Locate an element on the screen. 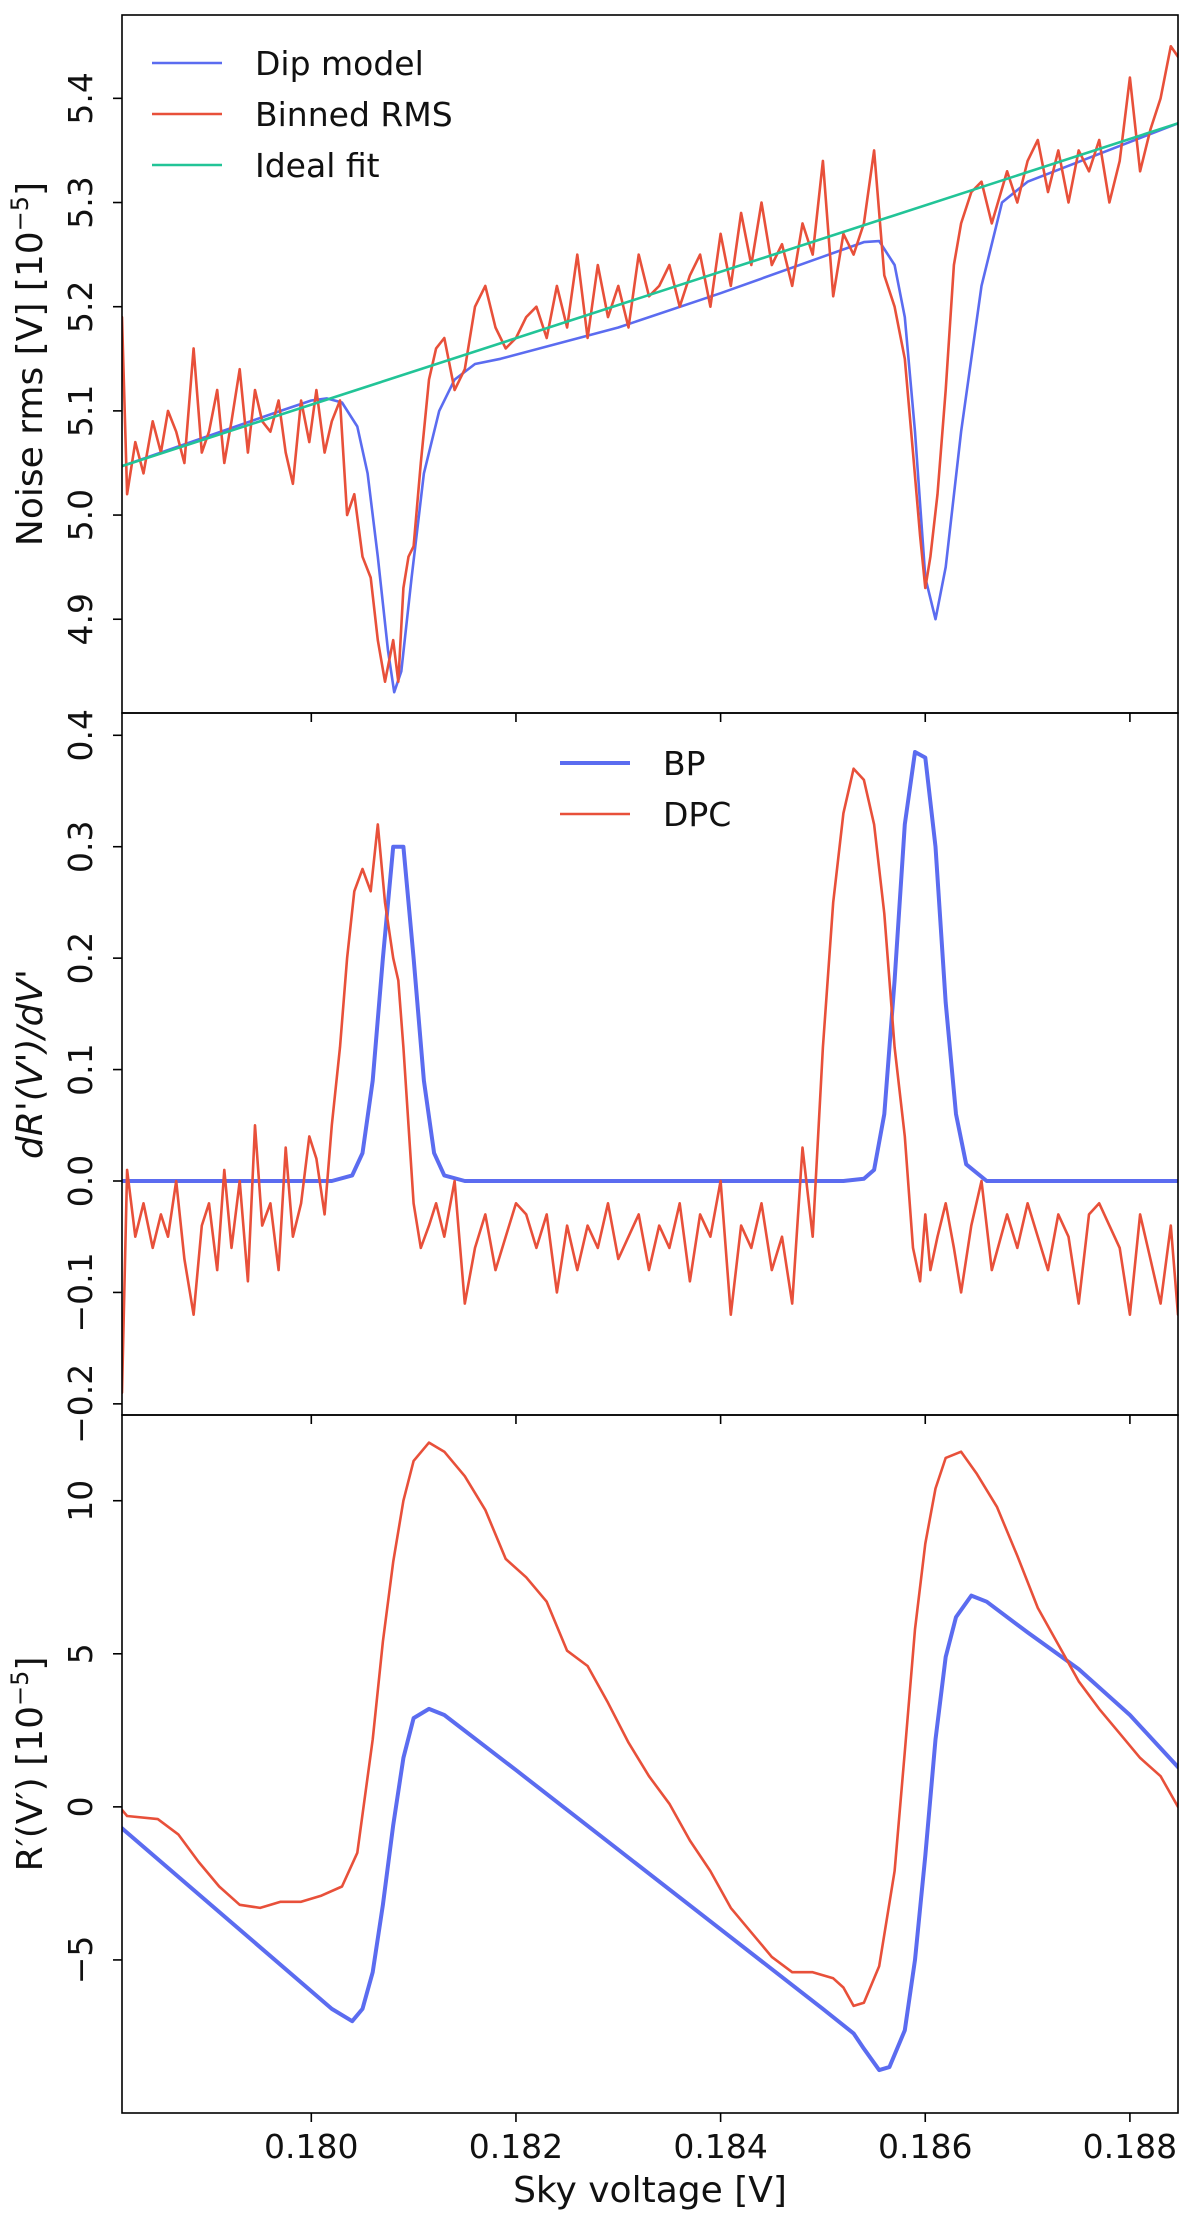 This screenshot has width=1200, height=2238. y-tick-label: 10 is located at coordinates (80, 1501).